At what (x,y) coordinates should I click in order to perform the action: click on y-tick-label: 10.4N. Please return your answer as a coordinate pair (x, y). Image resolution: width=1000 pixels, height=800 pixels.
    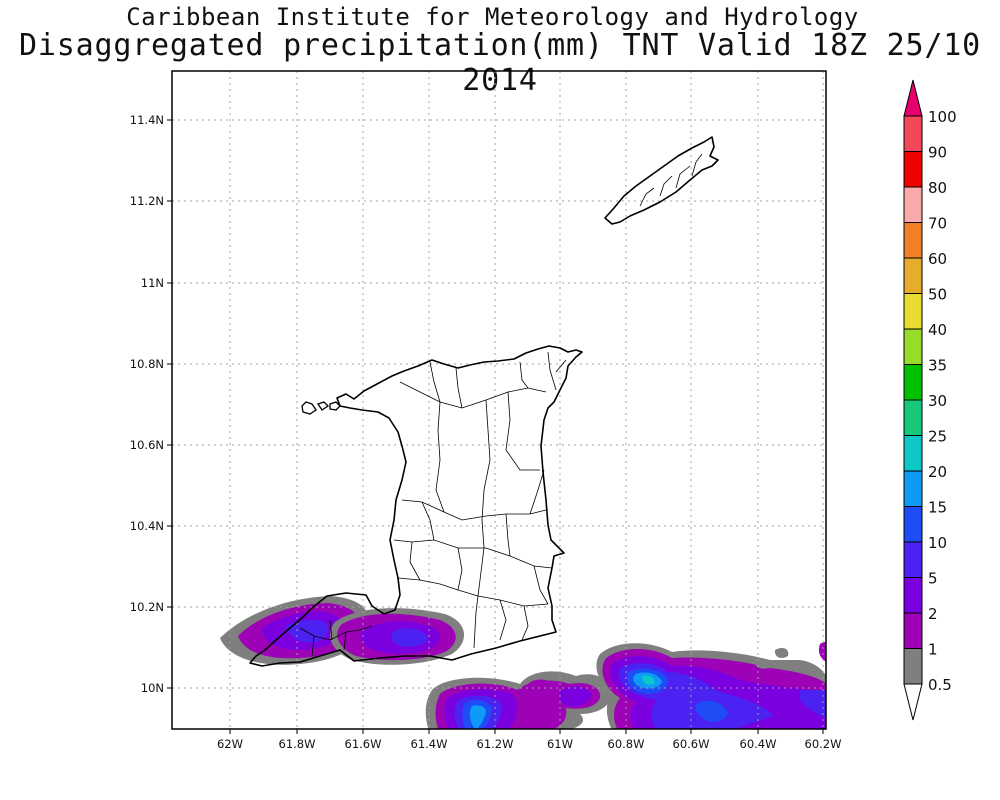
    Looking at the image, I should click on (147, 526).